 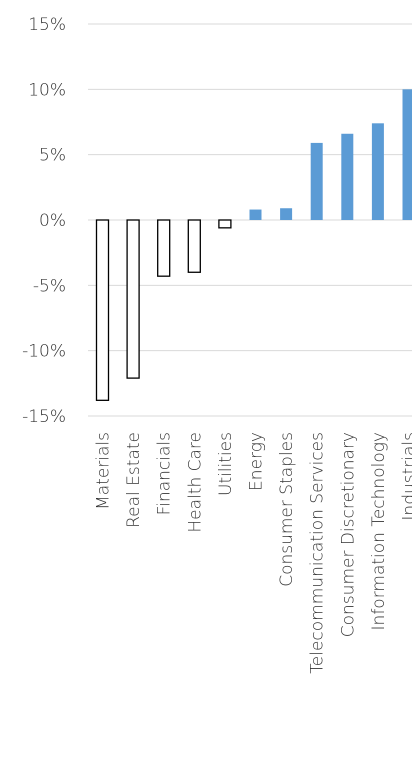 What do you see at coordinates (104, 471) in the screenshot?
I see `category-label: Materials` at bounding box center [104, 471].